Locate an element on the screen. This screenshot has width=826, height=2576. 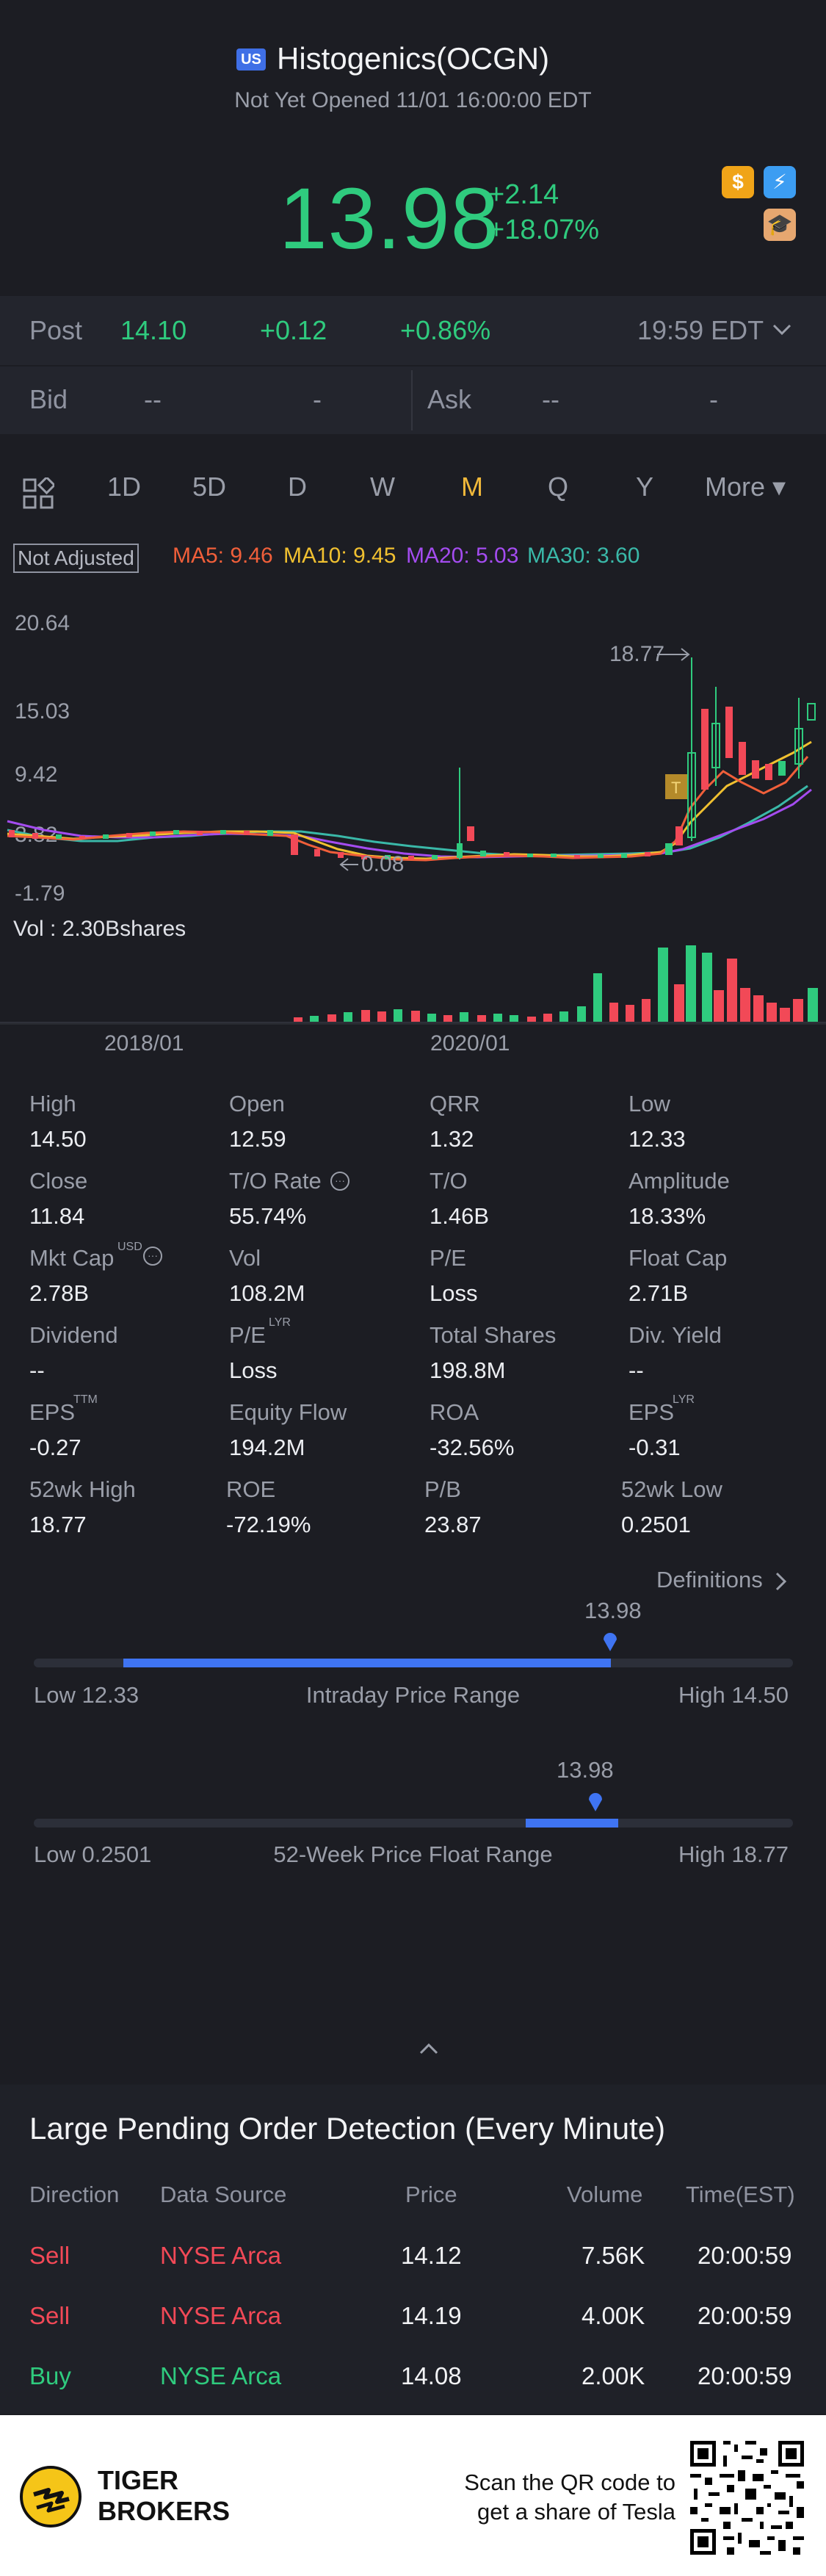
y-axis-label-low: 9.42 is located at coordinates (36, 775).